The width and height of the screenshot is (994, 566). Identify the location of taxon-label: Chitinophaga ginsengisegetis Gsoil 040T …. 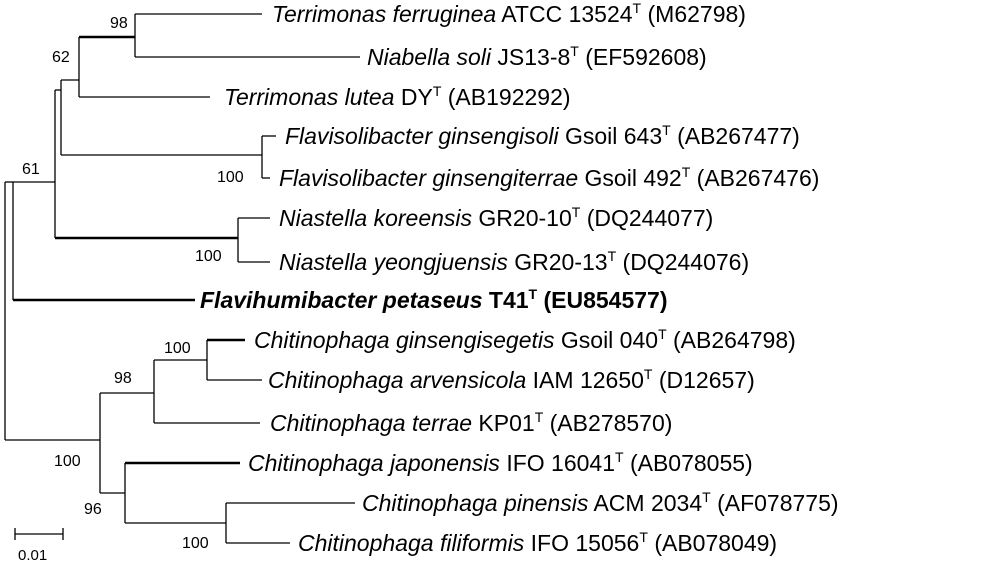
(525, 339).